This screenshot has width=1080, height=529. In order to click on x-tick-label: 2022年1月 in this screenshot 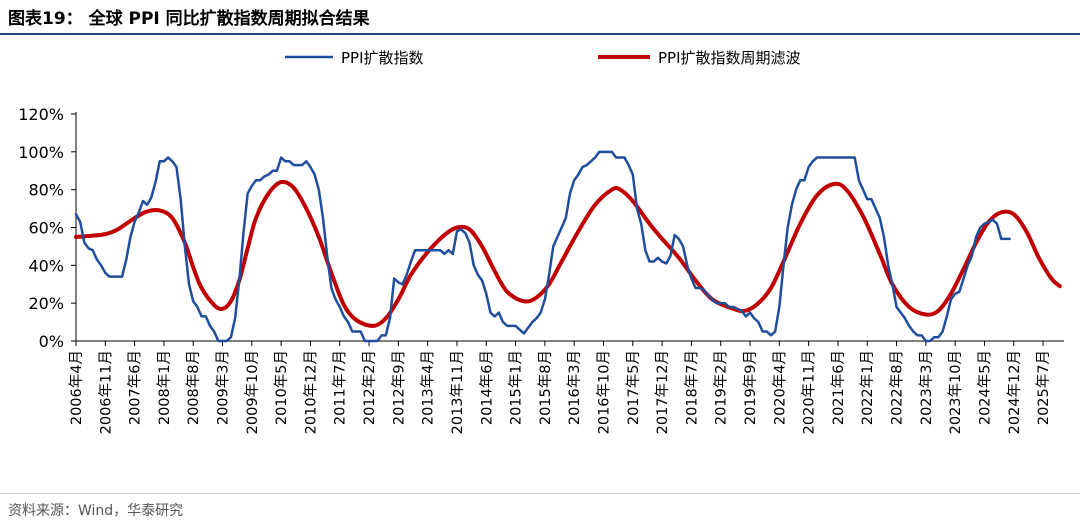, I will do `click(867, 387)`.